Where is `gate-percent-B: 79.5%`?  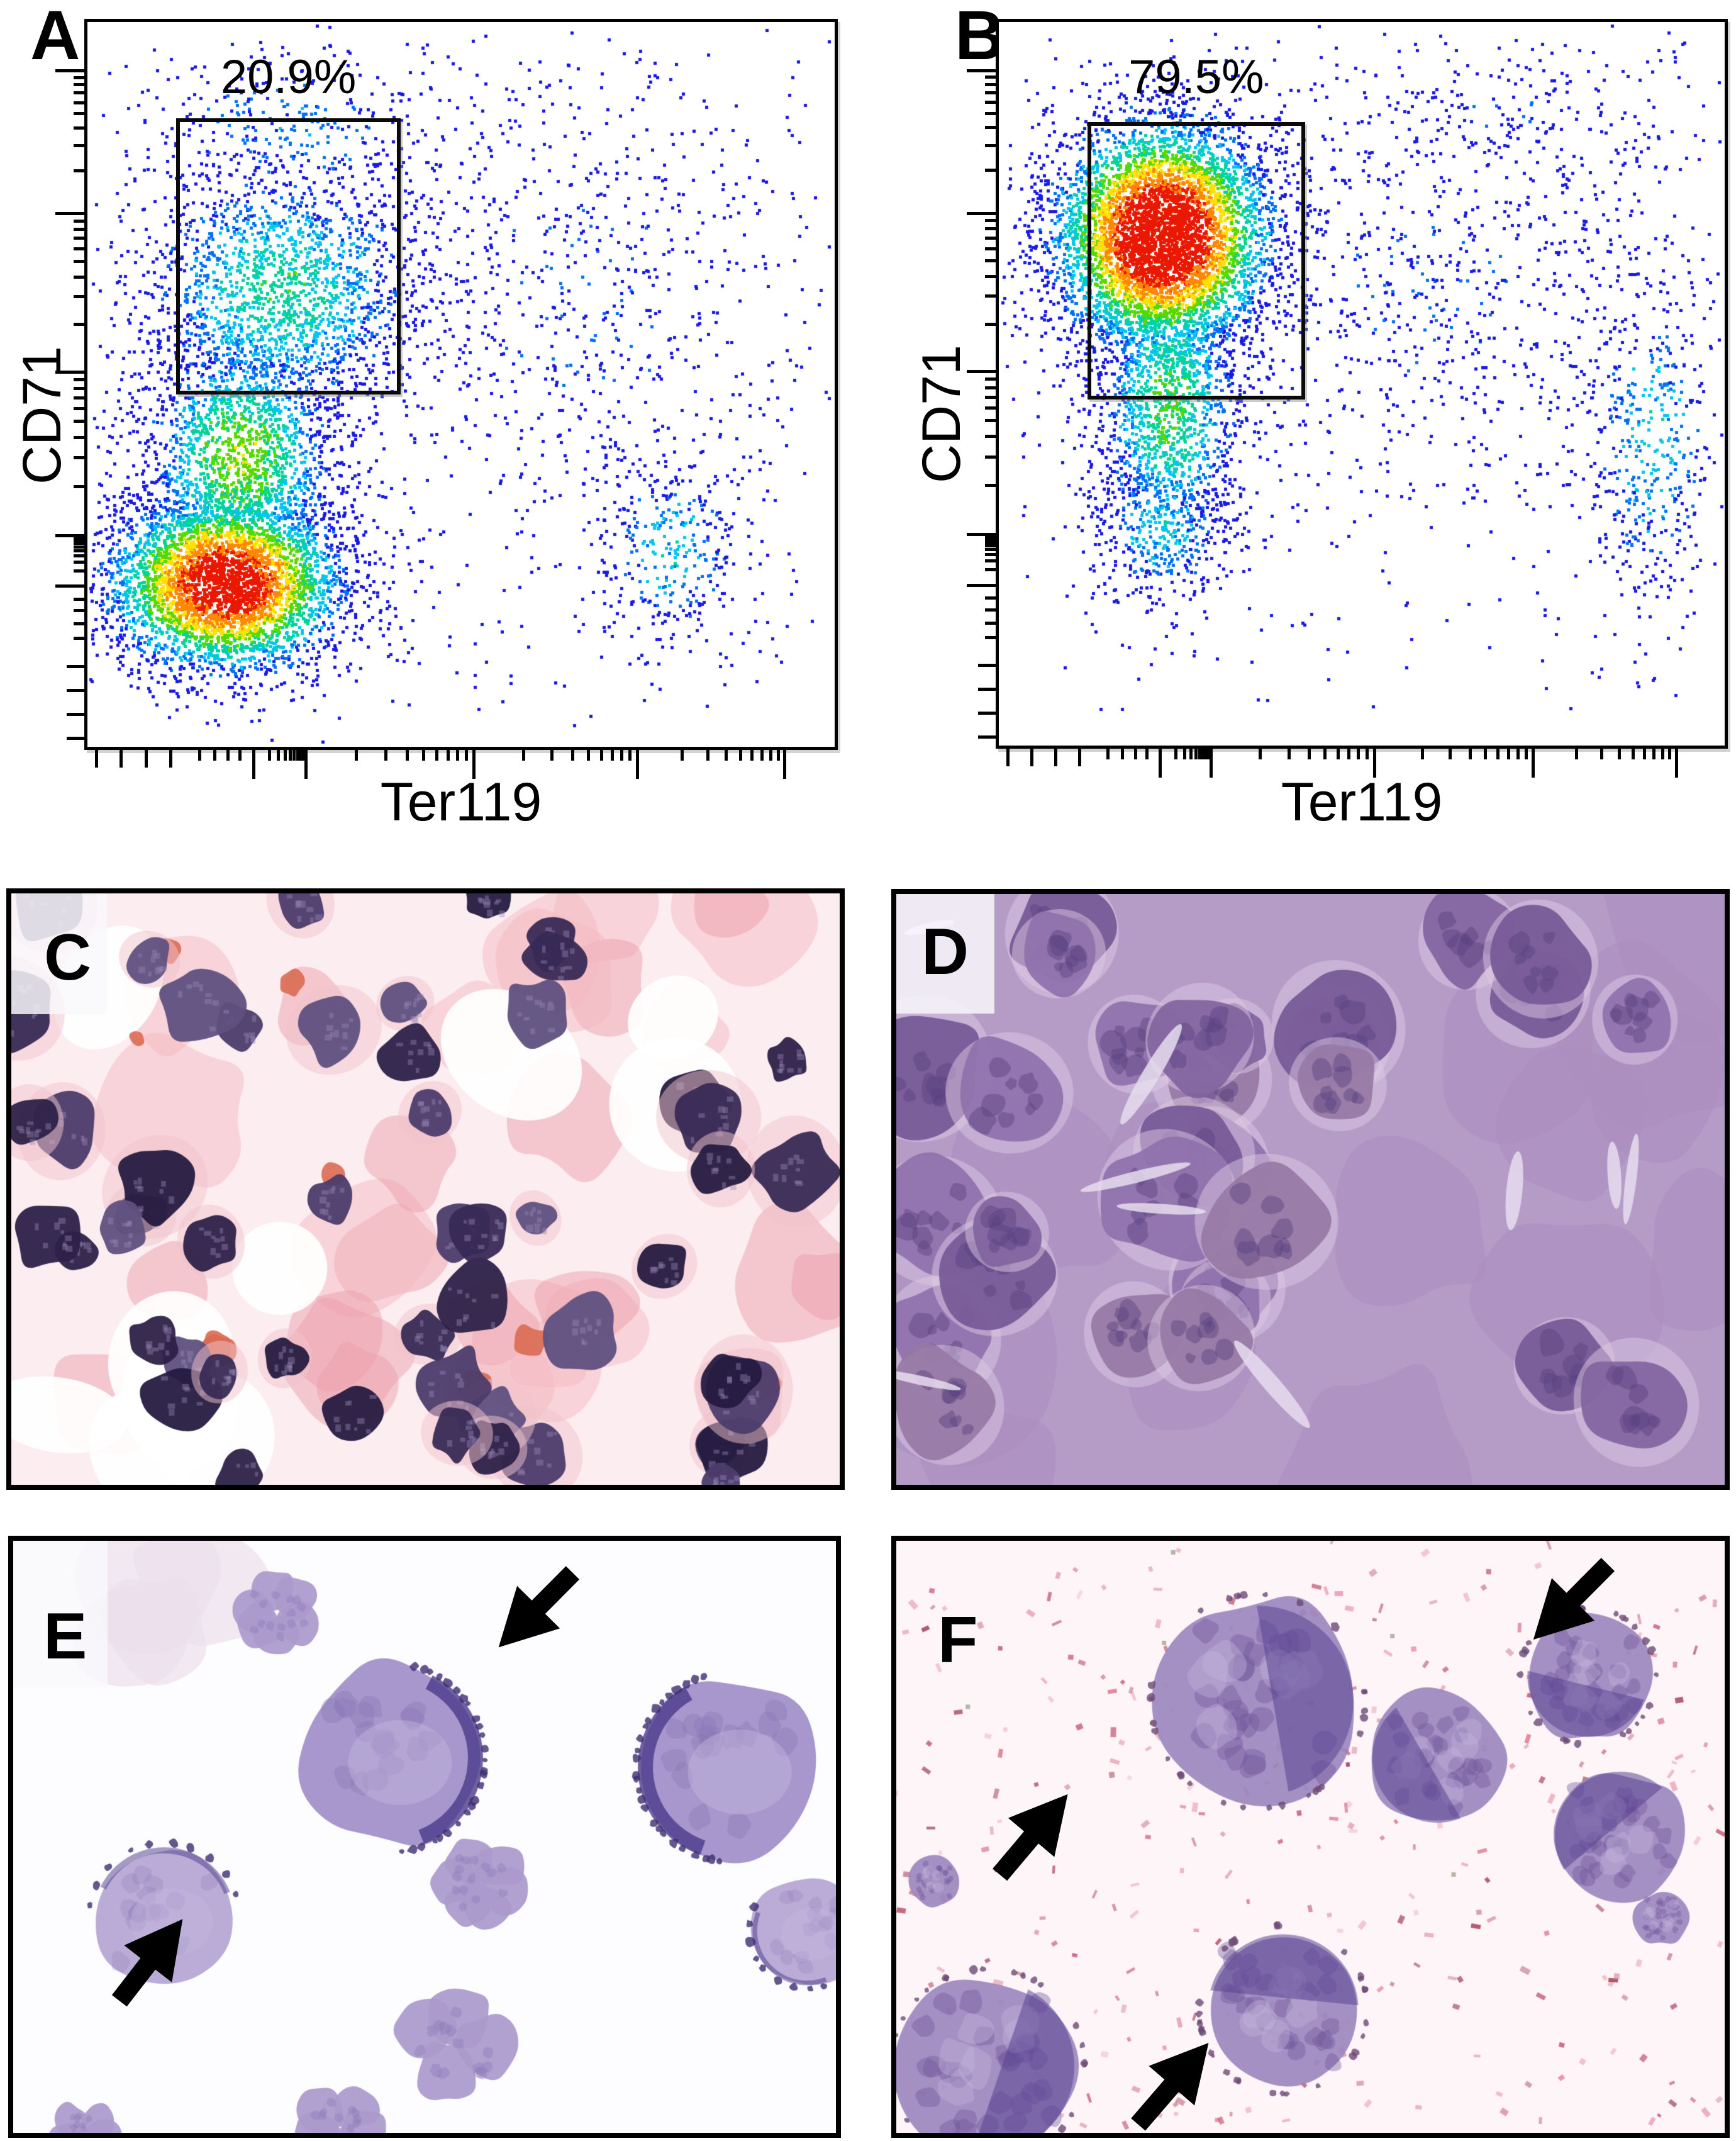
gate-percent-B: 79.5% is located at coordinates (1196, 77).